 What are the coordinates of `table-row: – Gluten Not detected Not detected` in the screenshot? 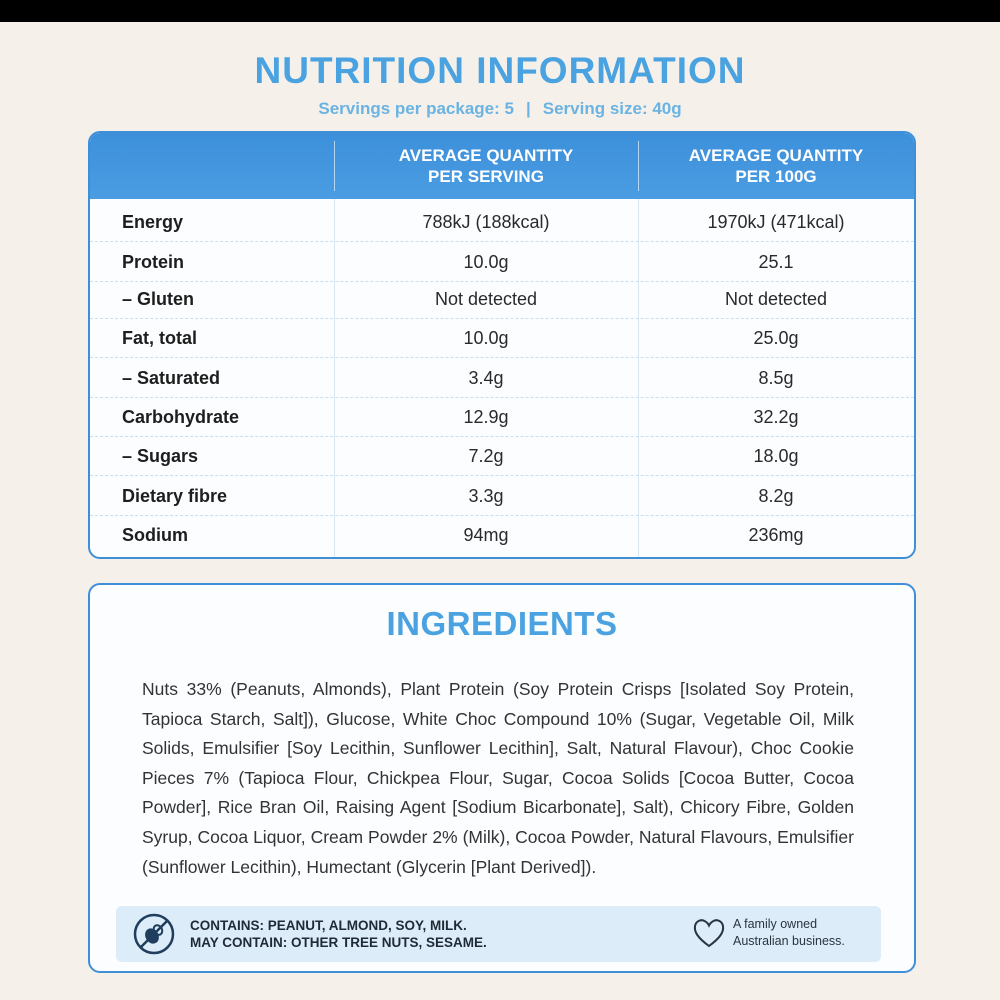 It's located at (502, 299).